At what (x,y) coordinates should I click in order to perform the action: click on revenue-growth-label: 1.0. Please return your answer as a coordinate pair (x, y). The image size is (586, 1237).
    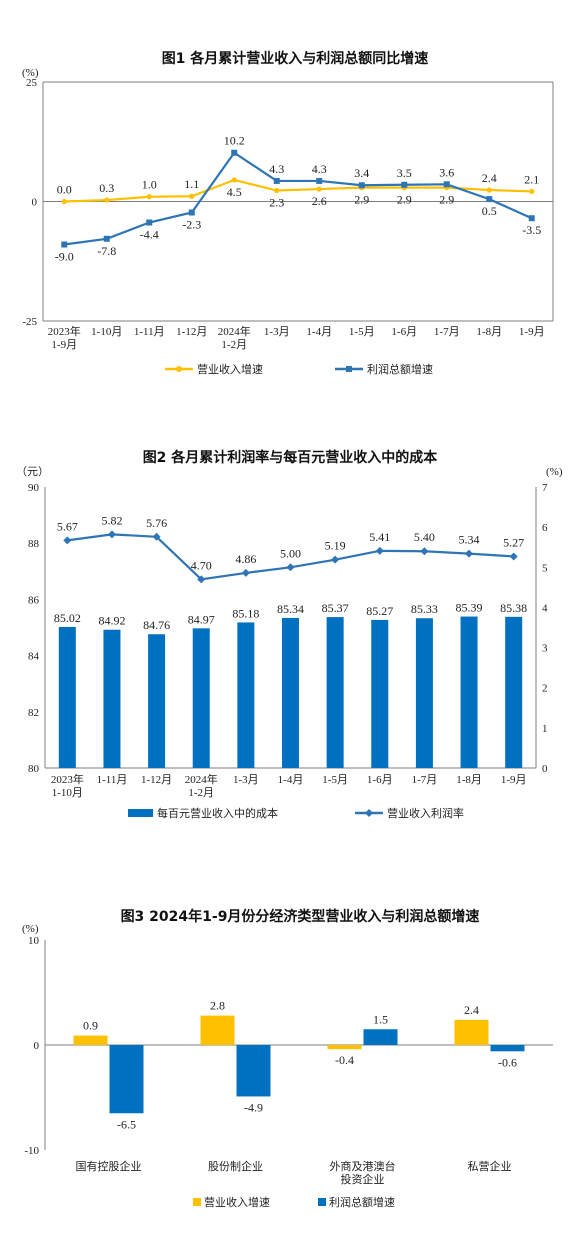
    Looking at the image, I should click on (149, 185).